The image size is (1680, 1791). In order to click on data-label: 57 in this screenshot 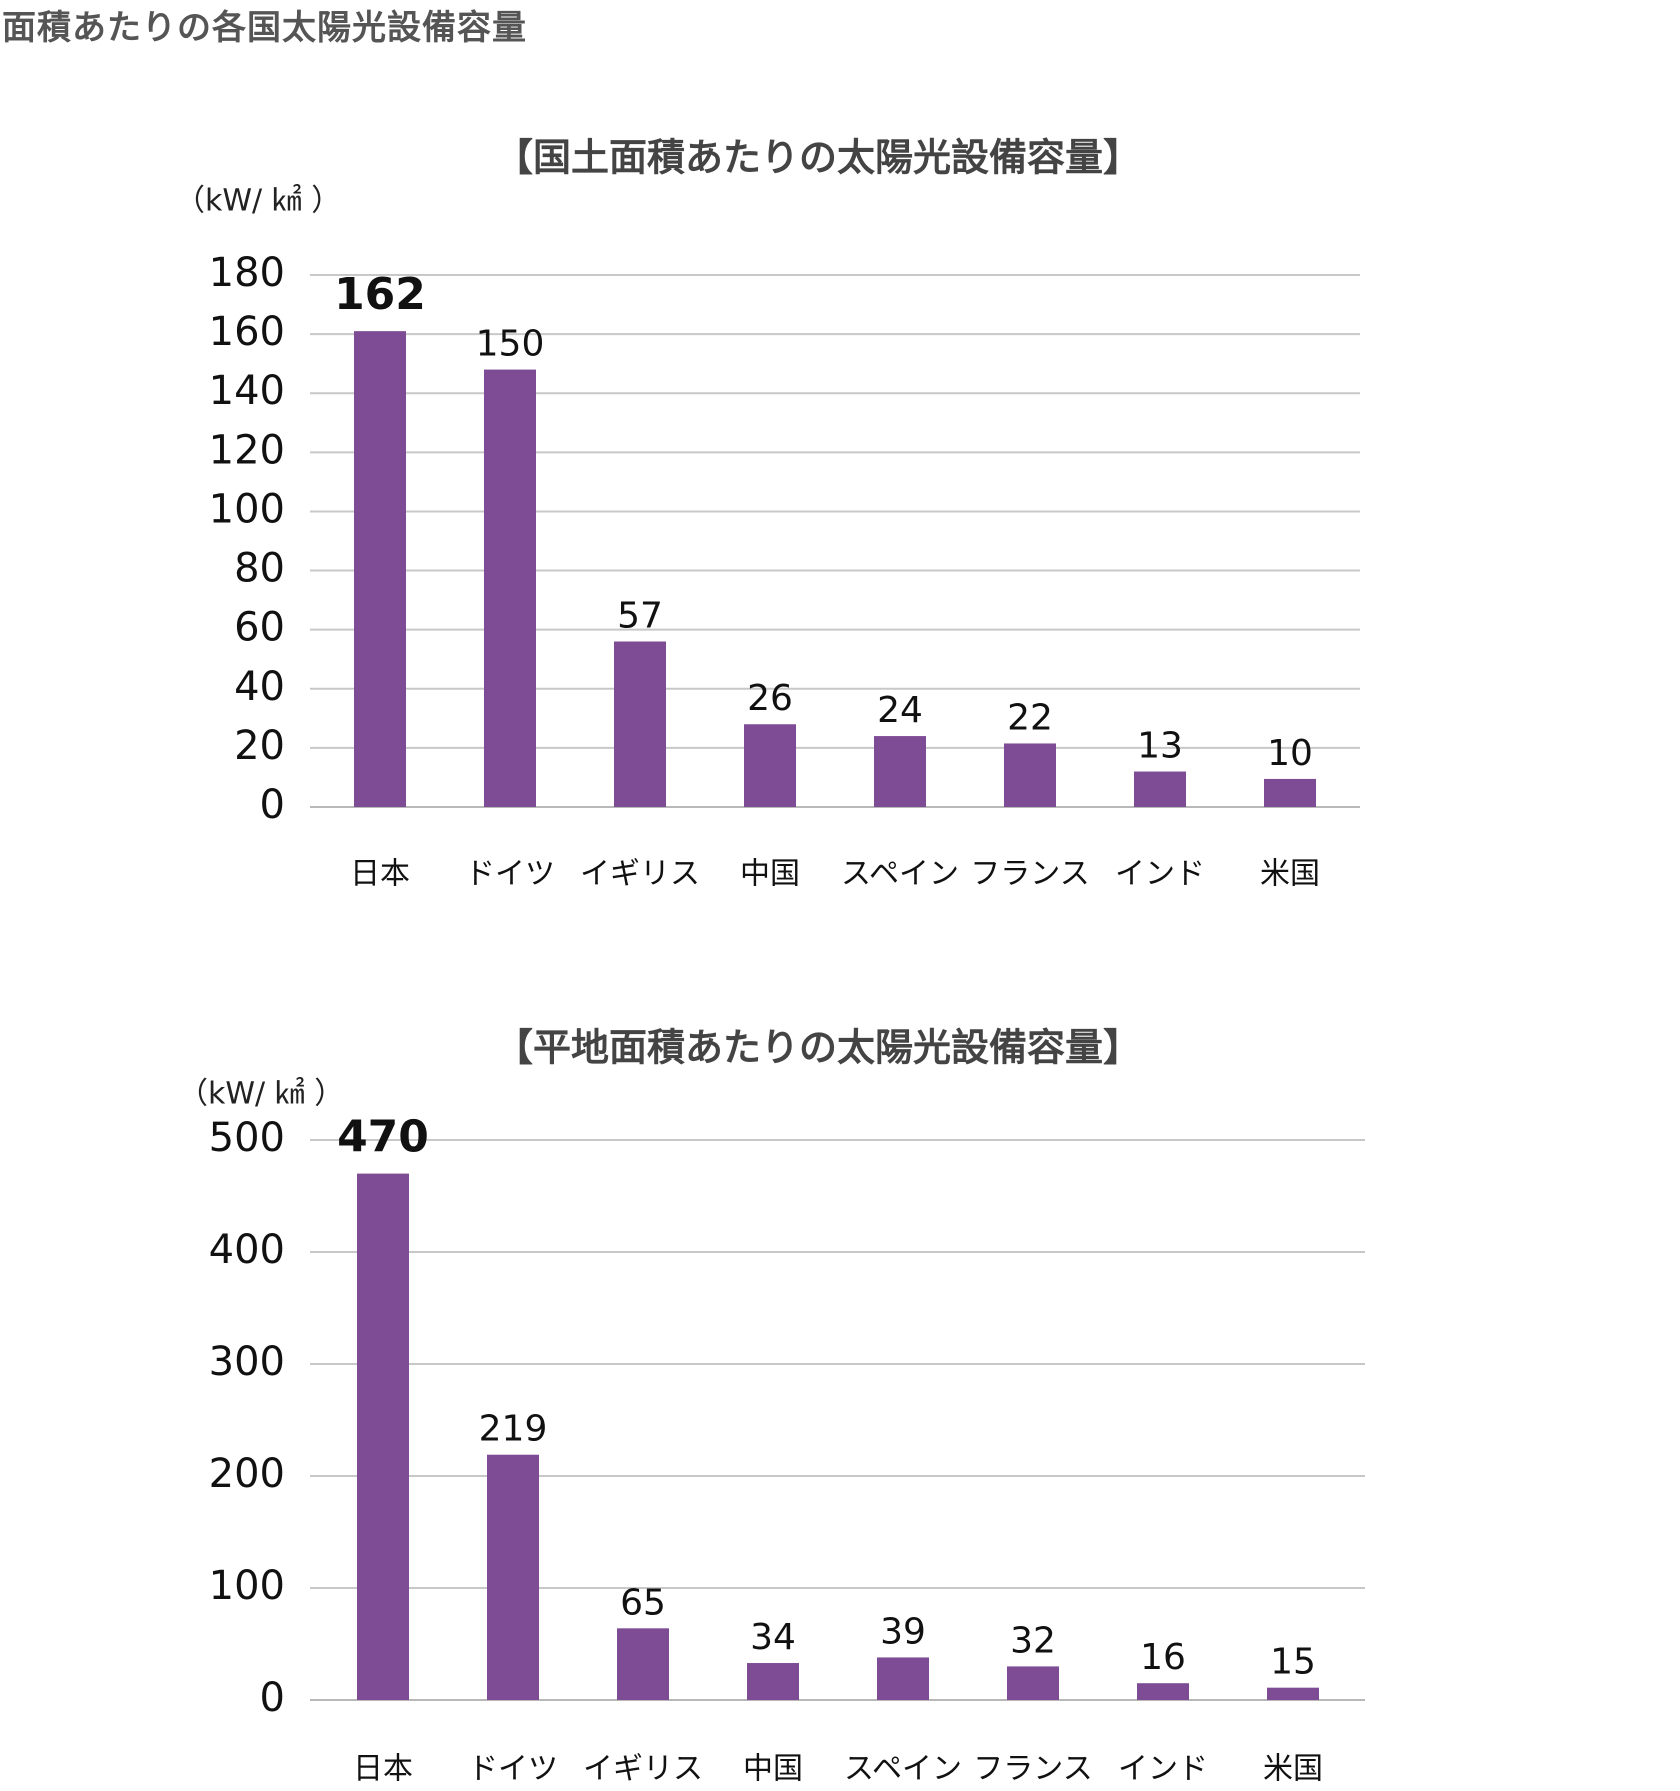, I will do `click(640, 615)`.